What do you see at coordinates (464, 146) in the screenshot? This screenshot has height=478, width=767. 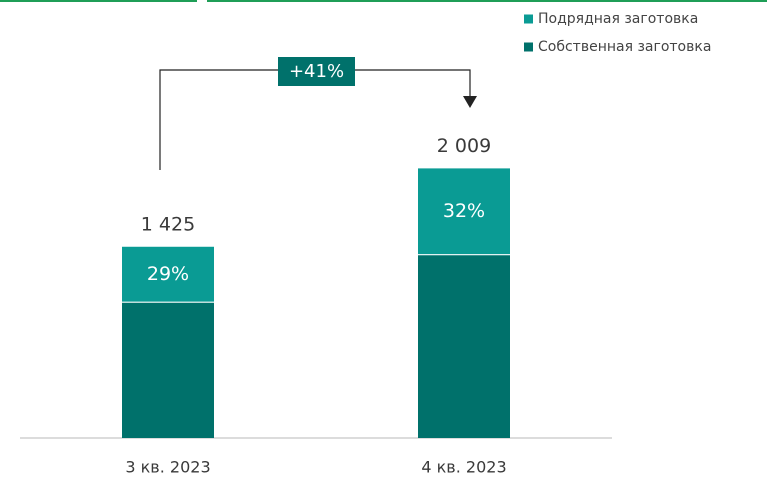 I see `total-label: 2 009` at bounding box center [464, 146].